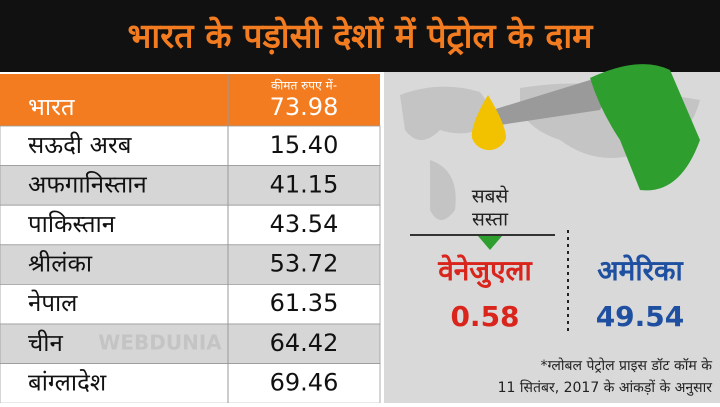  Describe the element at coordinates (640, 316) in the screenshot. I see `usa-price: 49.54` at that location.